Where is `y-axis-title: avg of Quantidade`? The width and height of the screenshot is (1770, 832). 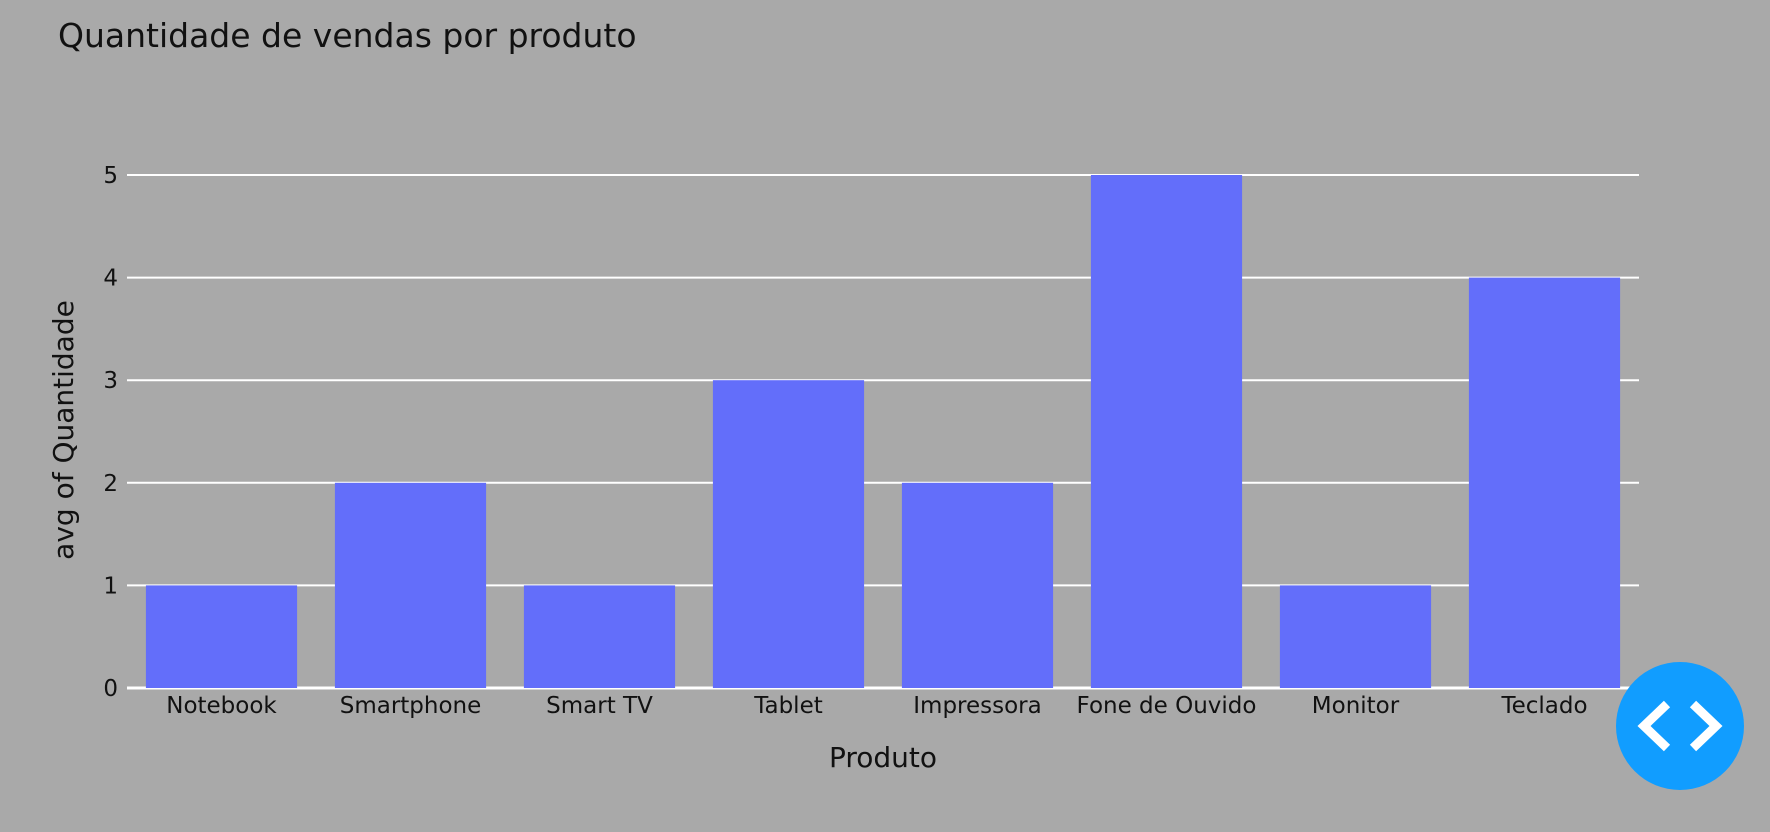 y-axis-title: avg of Quantidade is located at coordinates (63, 430).